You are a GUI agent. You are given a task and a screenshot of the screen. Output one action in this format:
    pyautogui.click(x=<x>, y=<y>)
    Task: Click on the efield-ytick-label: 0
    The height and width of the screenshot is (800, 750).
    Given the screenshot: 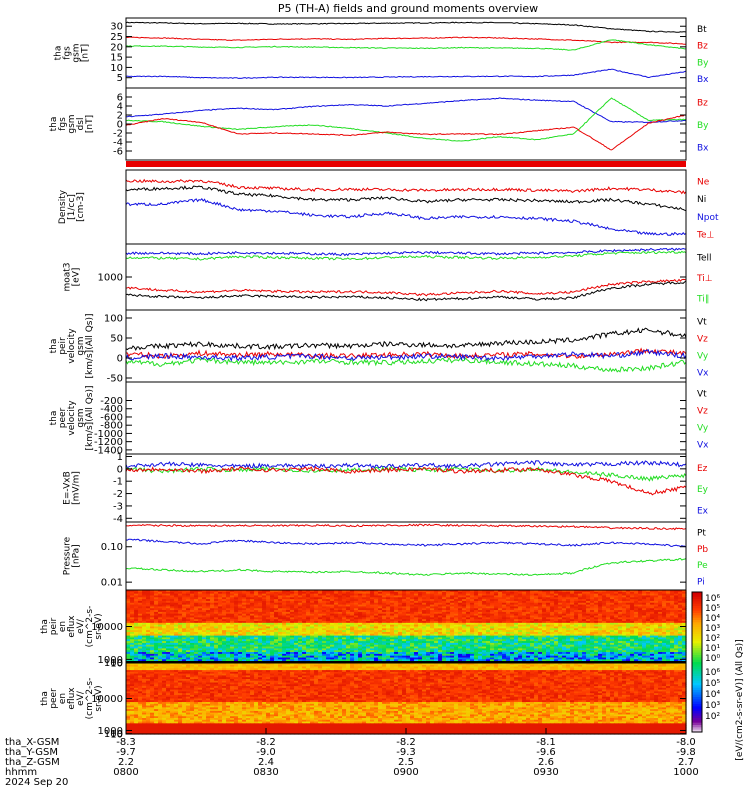 What is the action you would take?
    pyautogui.click(x=120, y=469)
    